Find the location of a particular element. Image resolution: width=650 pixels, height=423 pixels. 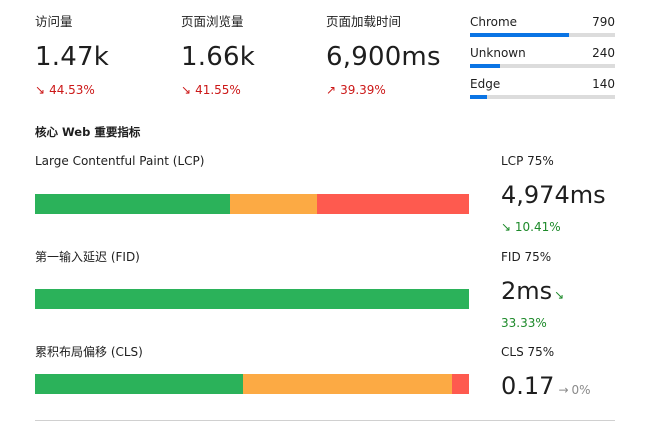

stat-pageviews: 页面浏览量 1.66k ↘ 41.55% is located at coordinates (248, 56).